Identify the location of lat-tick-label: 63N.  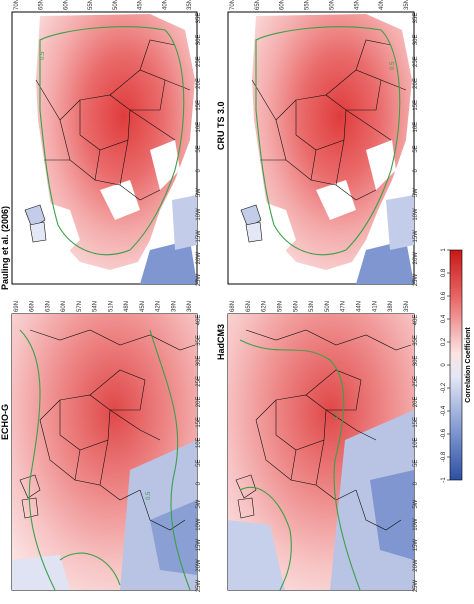
(48, 306).